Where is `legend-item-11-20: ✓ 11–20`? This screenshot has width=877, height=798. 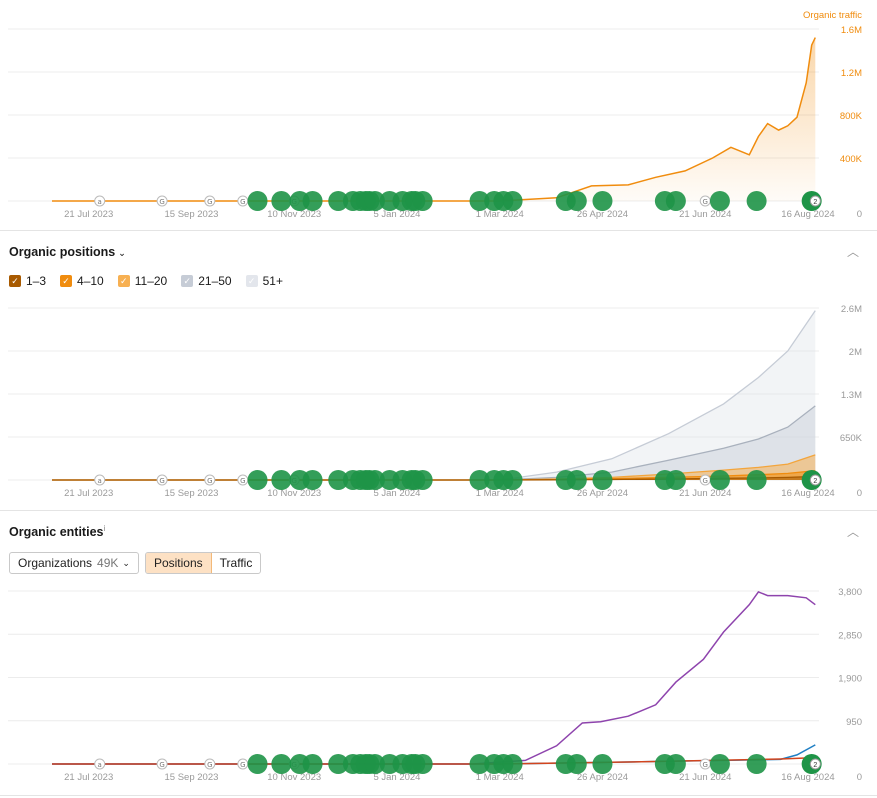
legend-item-11-20: ✓ 11–20 is located at coordinates (142, 281).